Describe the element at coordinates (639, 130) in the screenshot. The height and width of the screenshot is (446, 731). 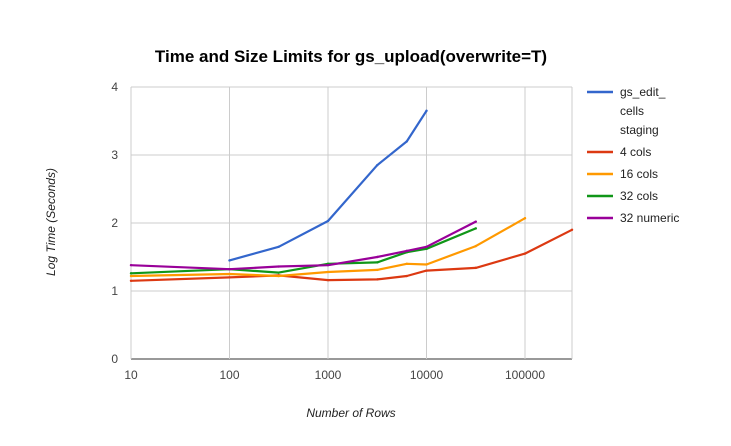
I see `legend-label: staging` at that location.